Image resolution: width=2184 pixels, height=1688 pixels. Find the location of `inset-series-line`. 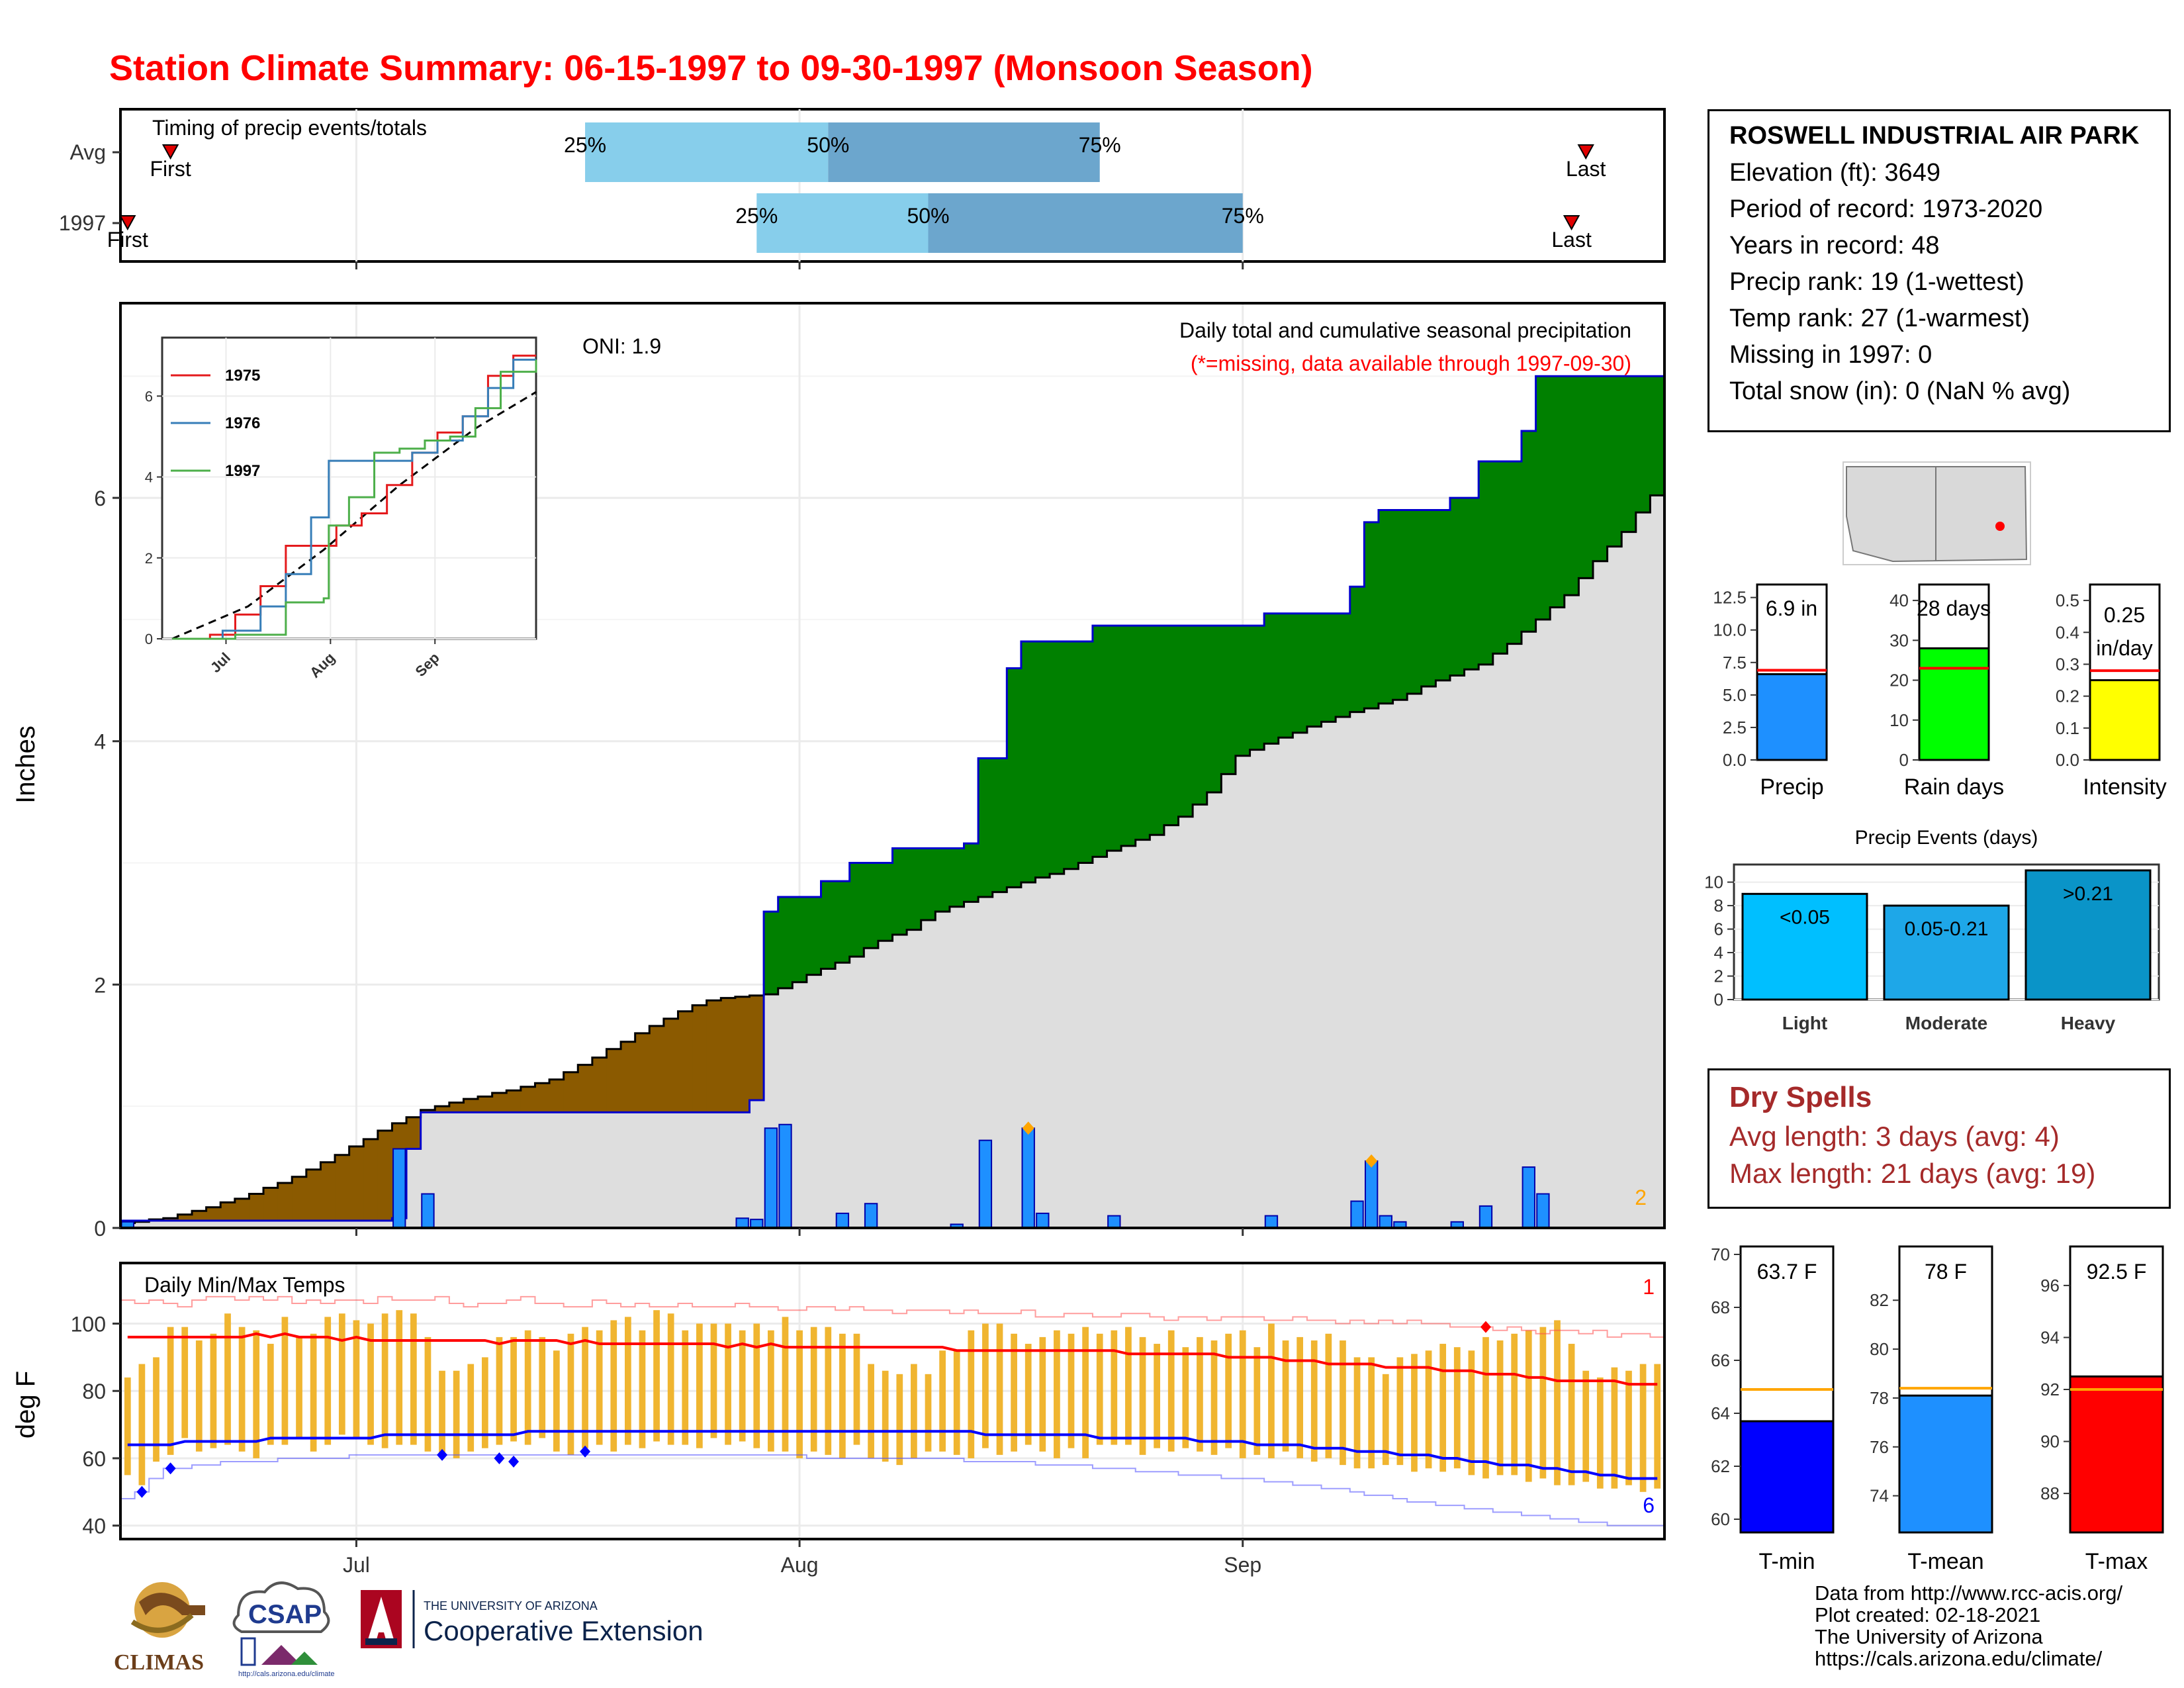

inset-series-line is located at coordinates (355, 499).